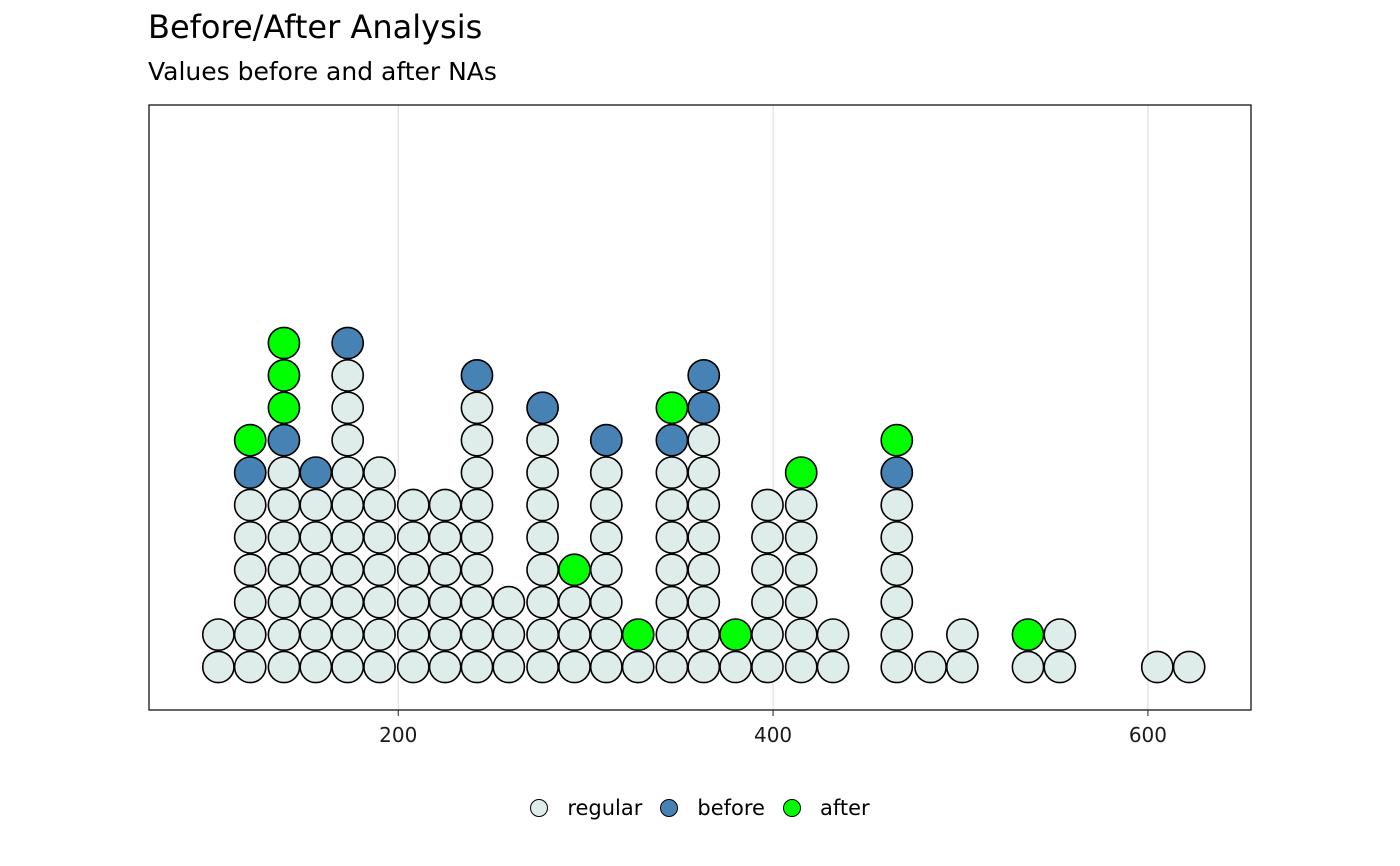  I want to click on legend-item-regular: regular, so click(586, 808).